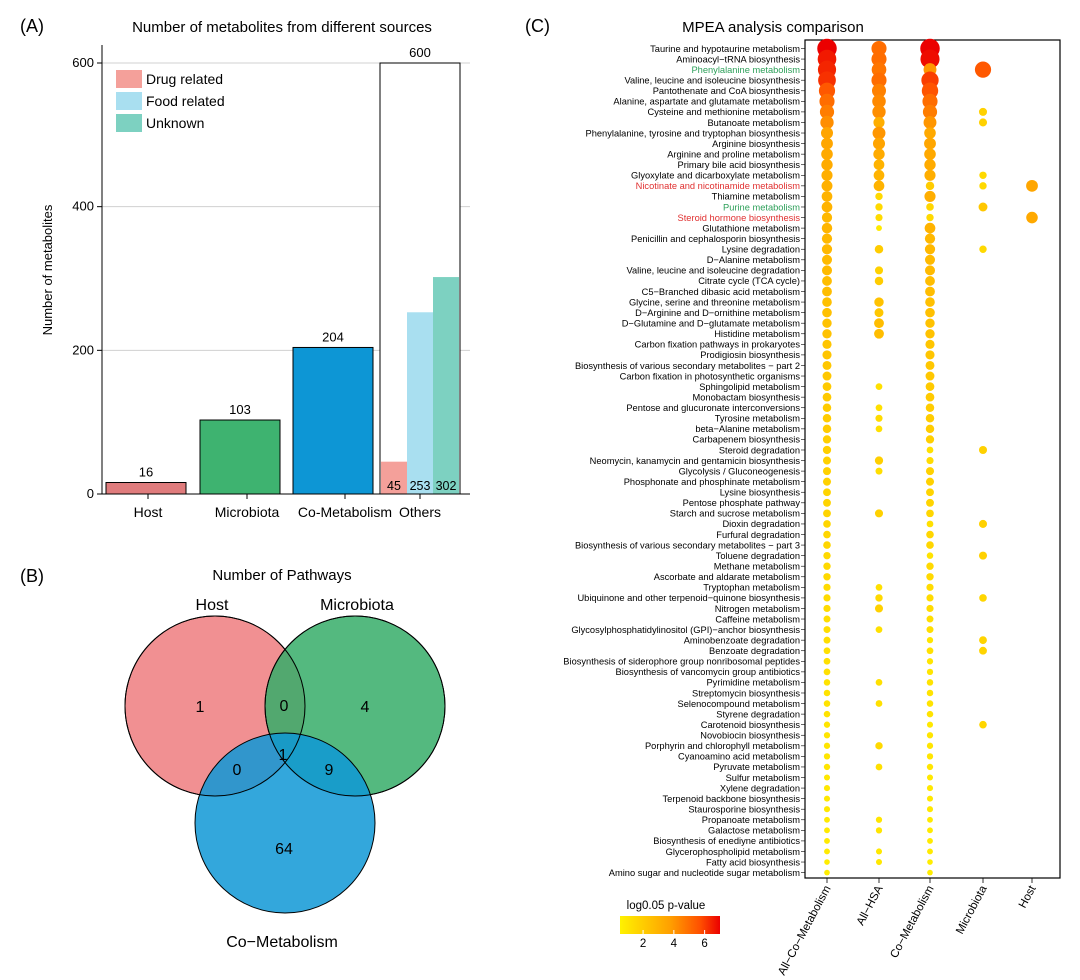 Image resolution: width=1080 pixels, height=980 pixels. I want to click on legend-label-drug-related: Drug related, so click(184, 79).